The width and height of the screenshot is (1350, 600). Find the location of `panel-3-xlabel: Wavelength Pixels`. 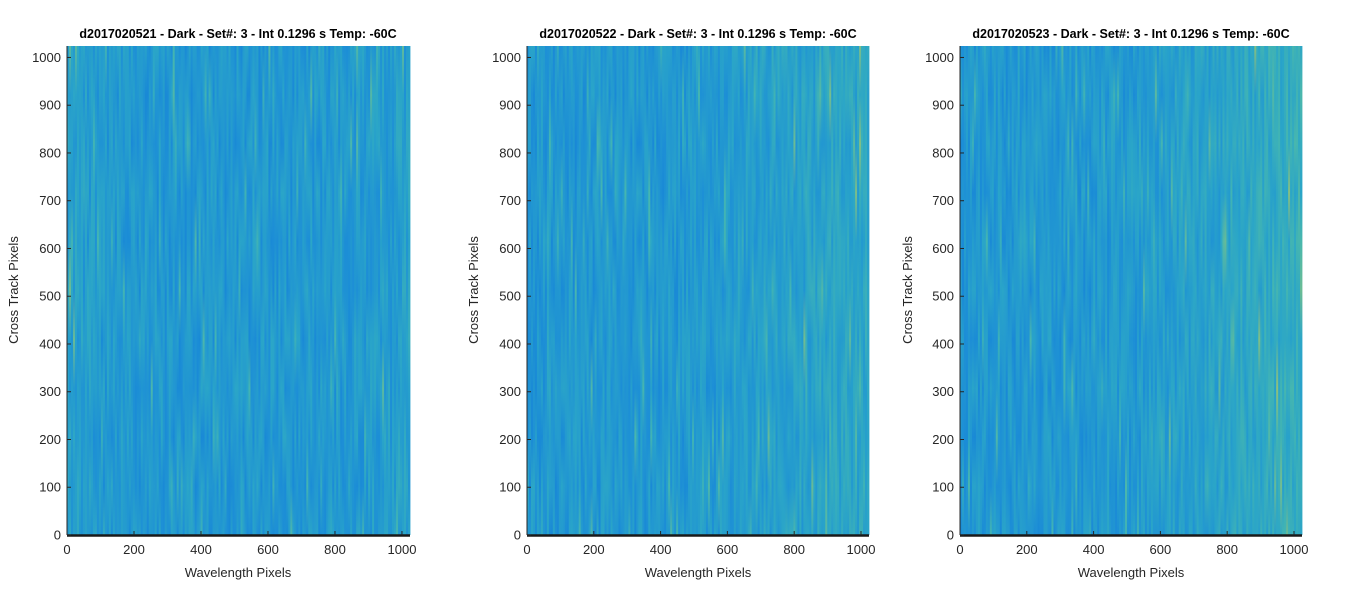

panel-3-xlabel: Wavelength Pixels is located at coordinates (1131, 572).